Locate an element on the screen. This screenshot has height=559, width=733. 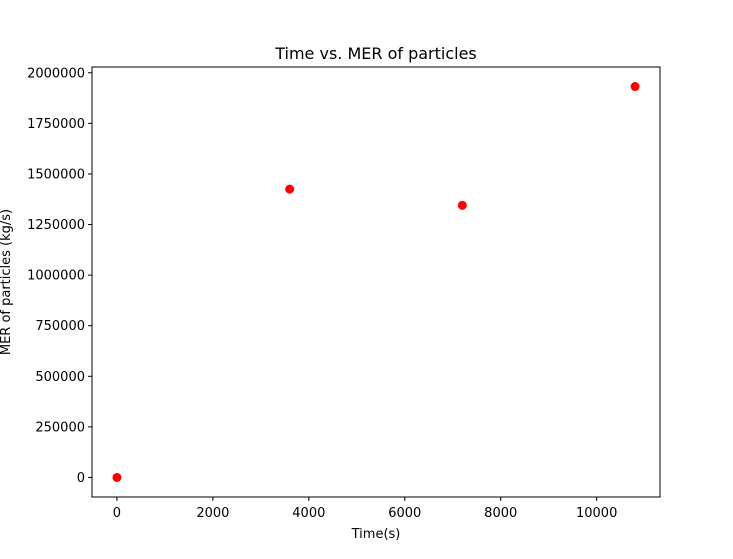
x-tick-label: 10000 is located at coordinates (596, 513).